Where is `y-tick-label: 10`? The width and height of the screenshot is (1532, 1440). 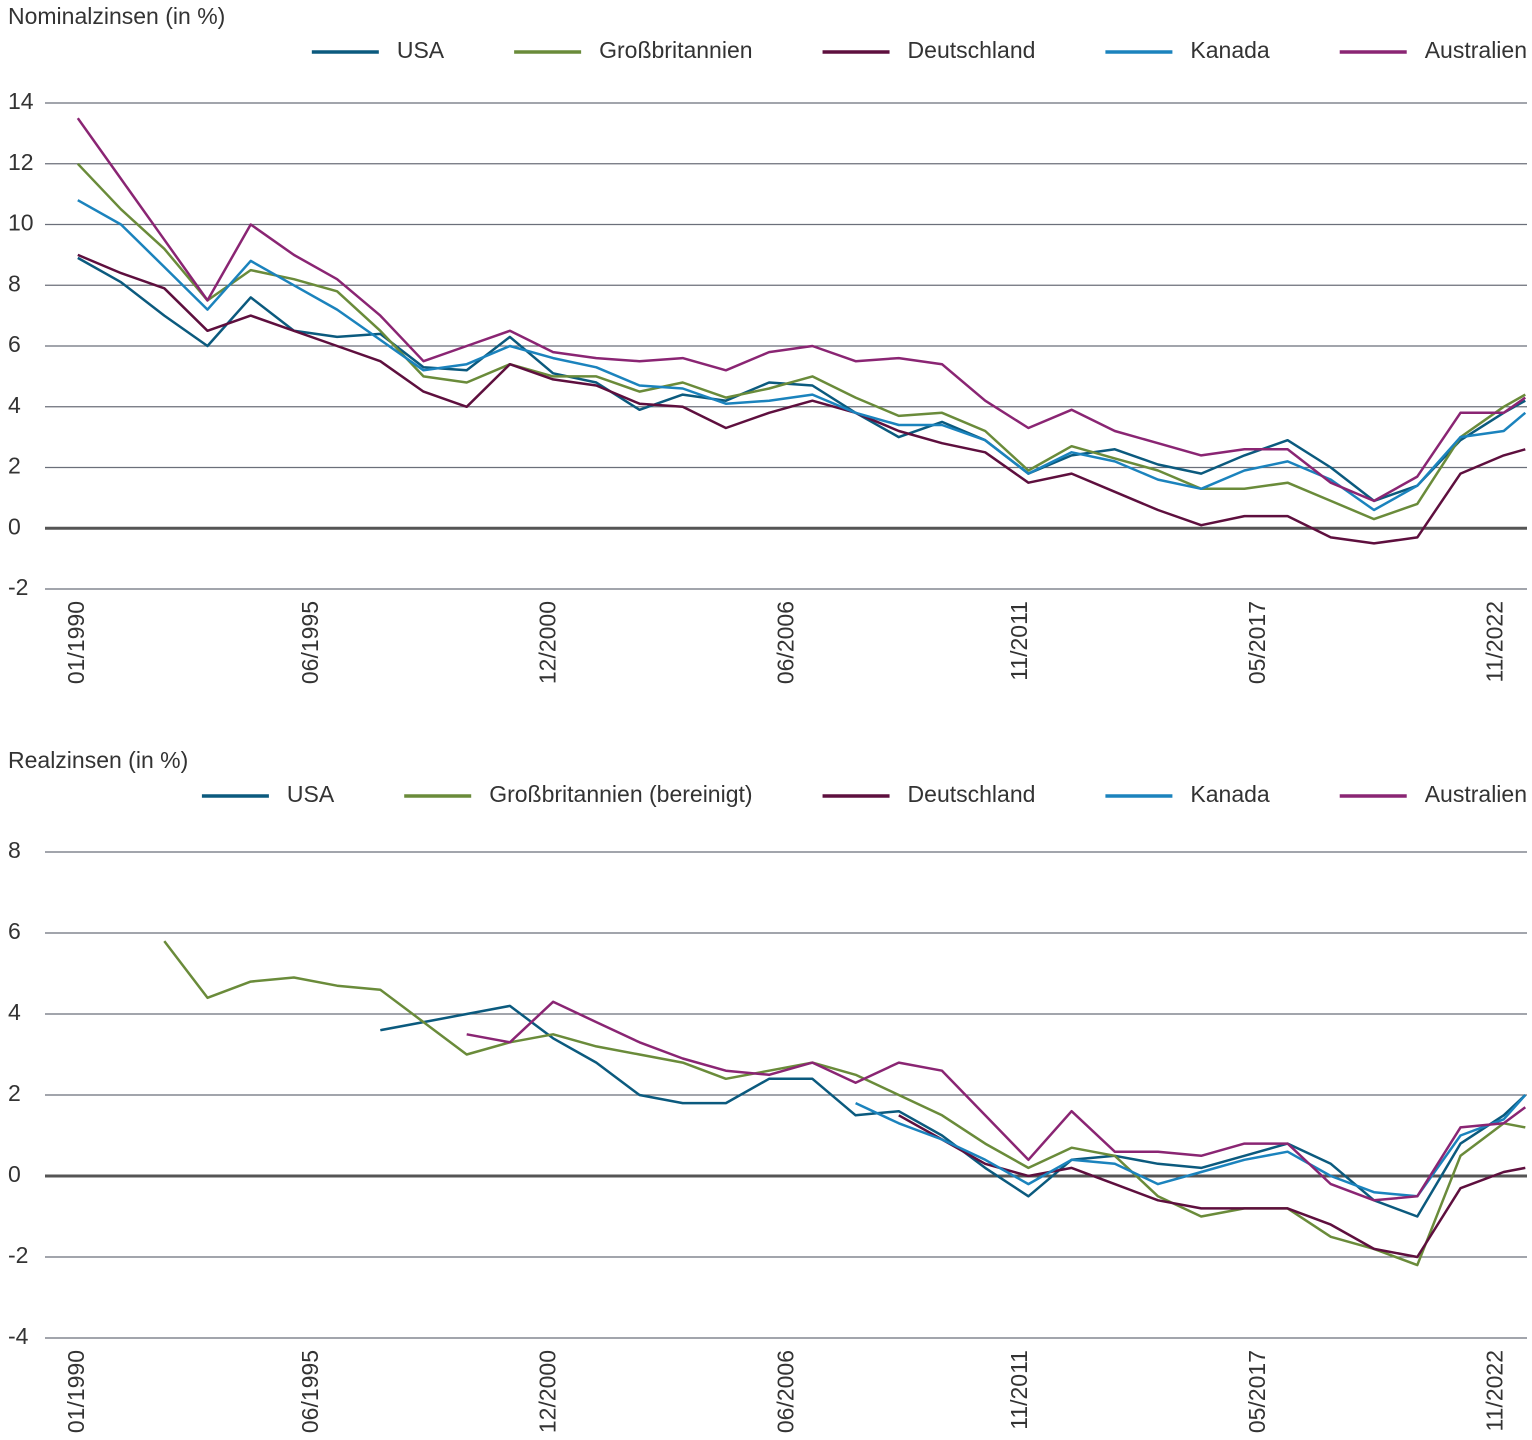 y-tick-label: 10 is located at coordinates (21, 223).